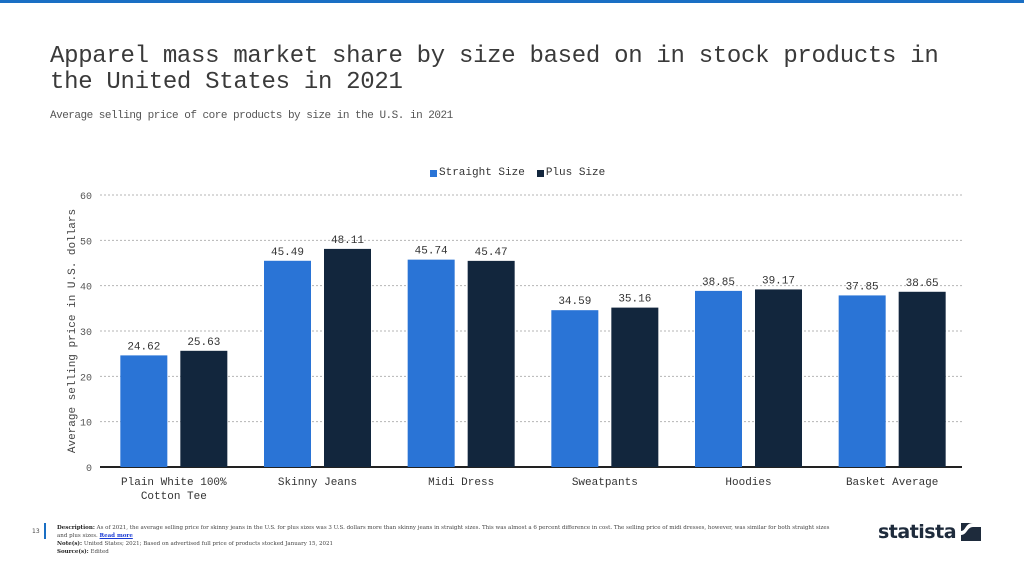  Describe the element at coordinates (461, 483) in the screenshot. I see `x-tick-label: Midi Dress` at that location.